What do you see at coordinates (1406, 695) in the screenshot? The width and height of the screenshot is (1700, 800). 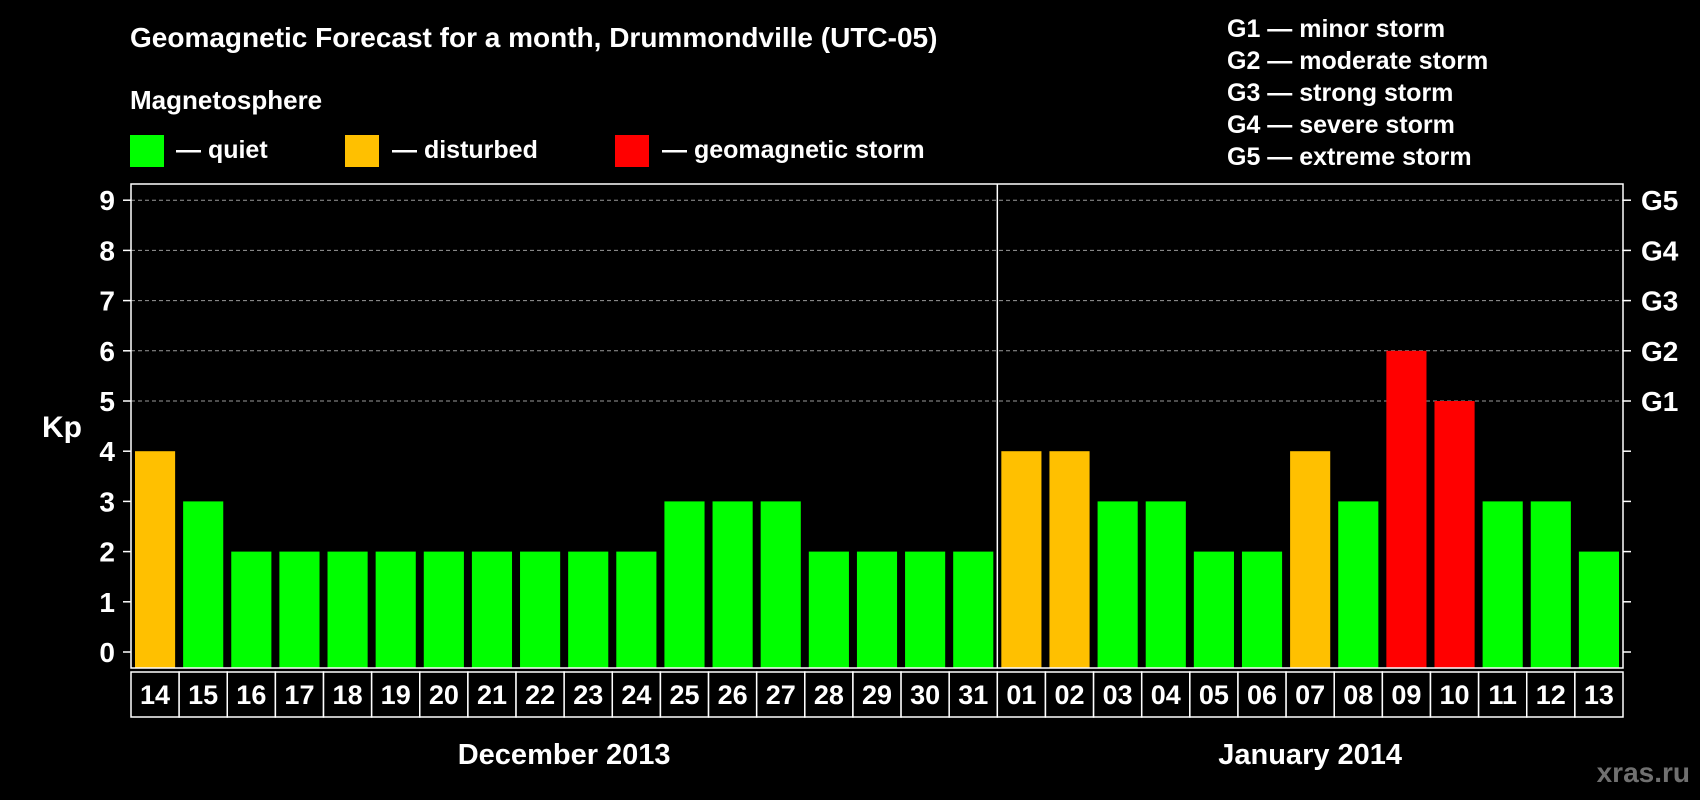 I see `x-tick-label-09: 09` at bounding box center [1406, 695].